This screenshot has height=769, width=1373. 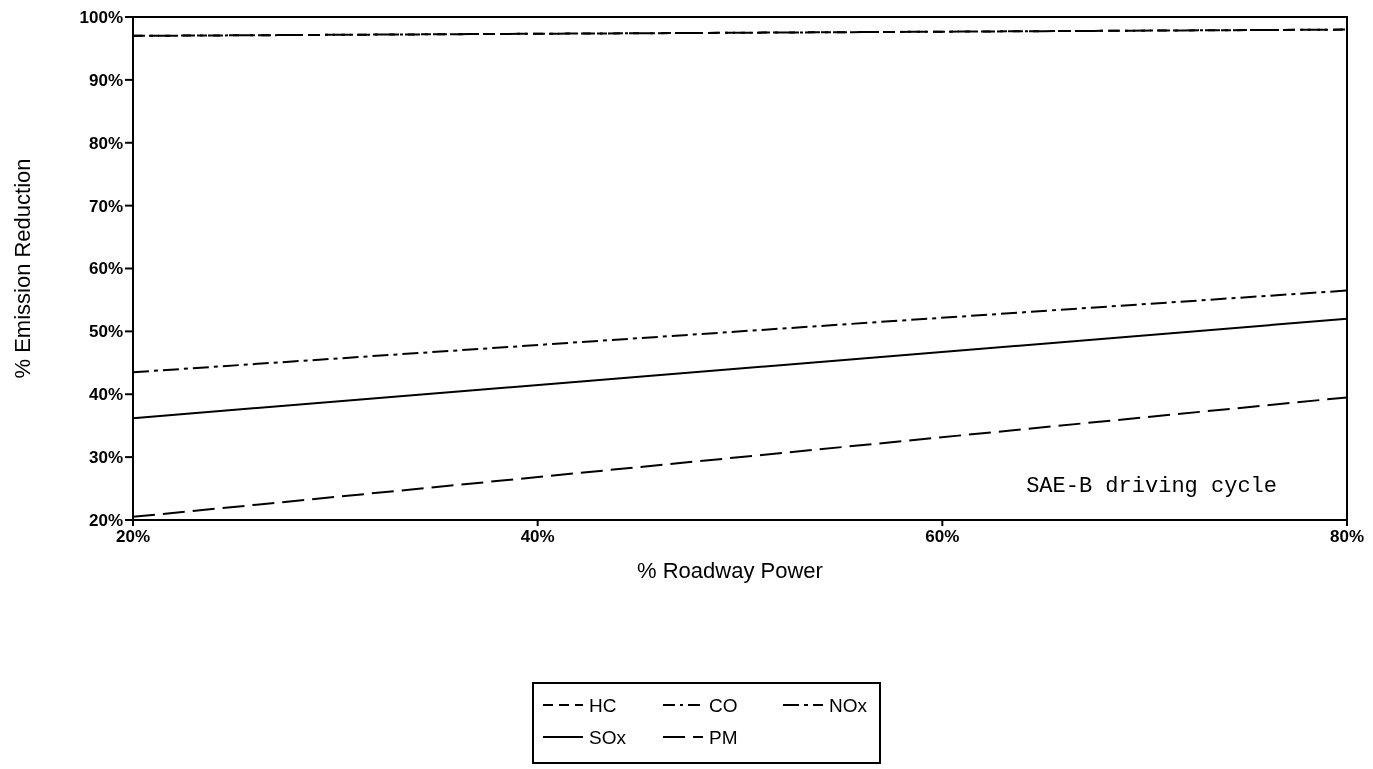 I want to click on legend-label: HC, so click(x=603, y=705).